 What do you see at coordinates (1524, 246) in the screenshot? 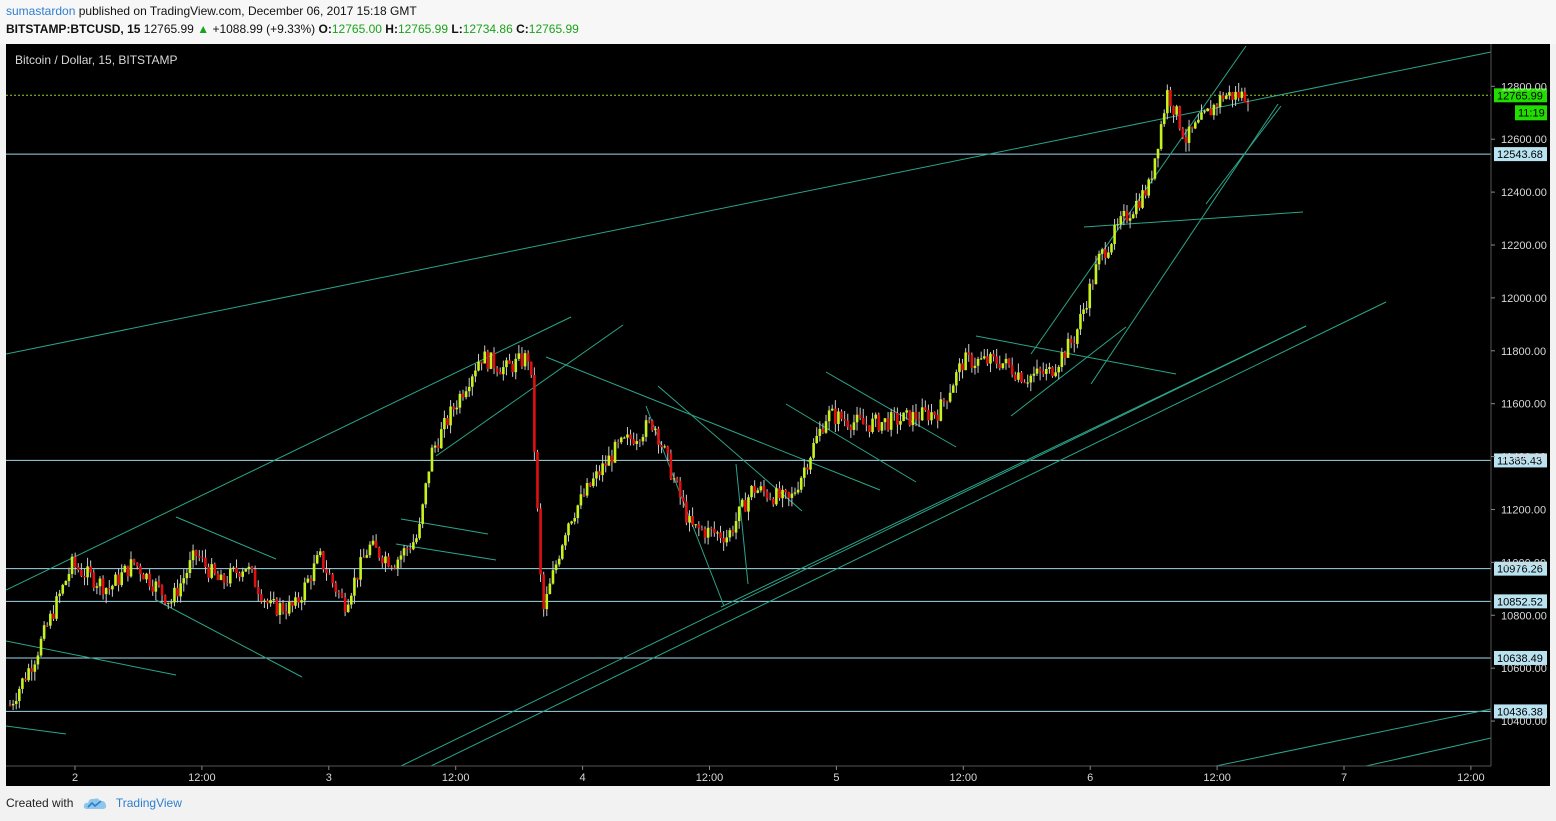
I see `price-tick-label: 12200.00` at bounding box center [1524, 246].